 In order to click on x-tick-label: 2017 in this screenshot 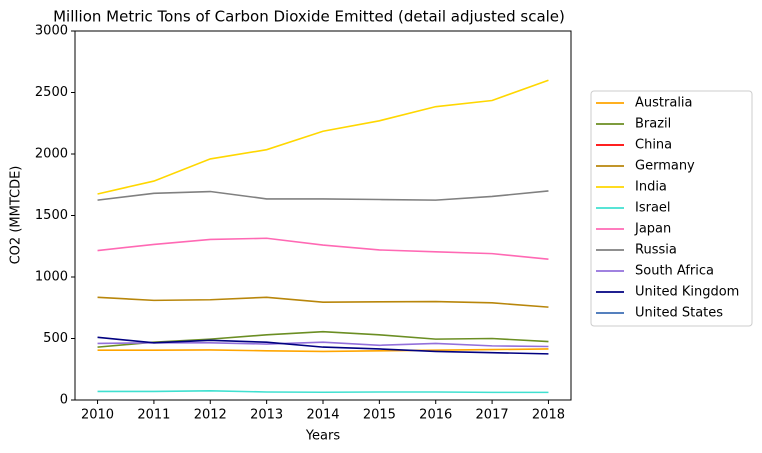, I will do `click(492, 415)`.